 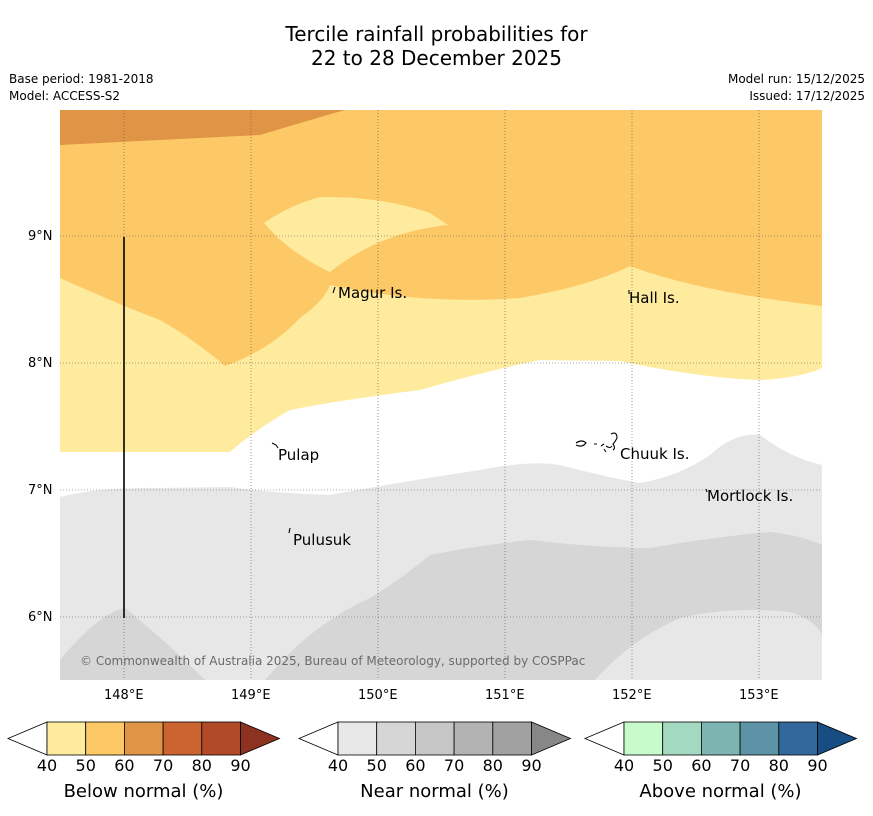 I want to click on below-50-patch, so click(x=356, y=234).